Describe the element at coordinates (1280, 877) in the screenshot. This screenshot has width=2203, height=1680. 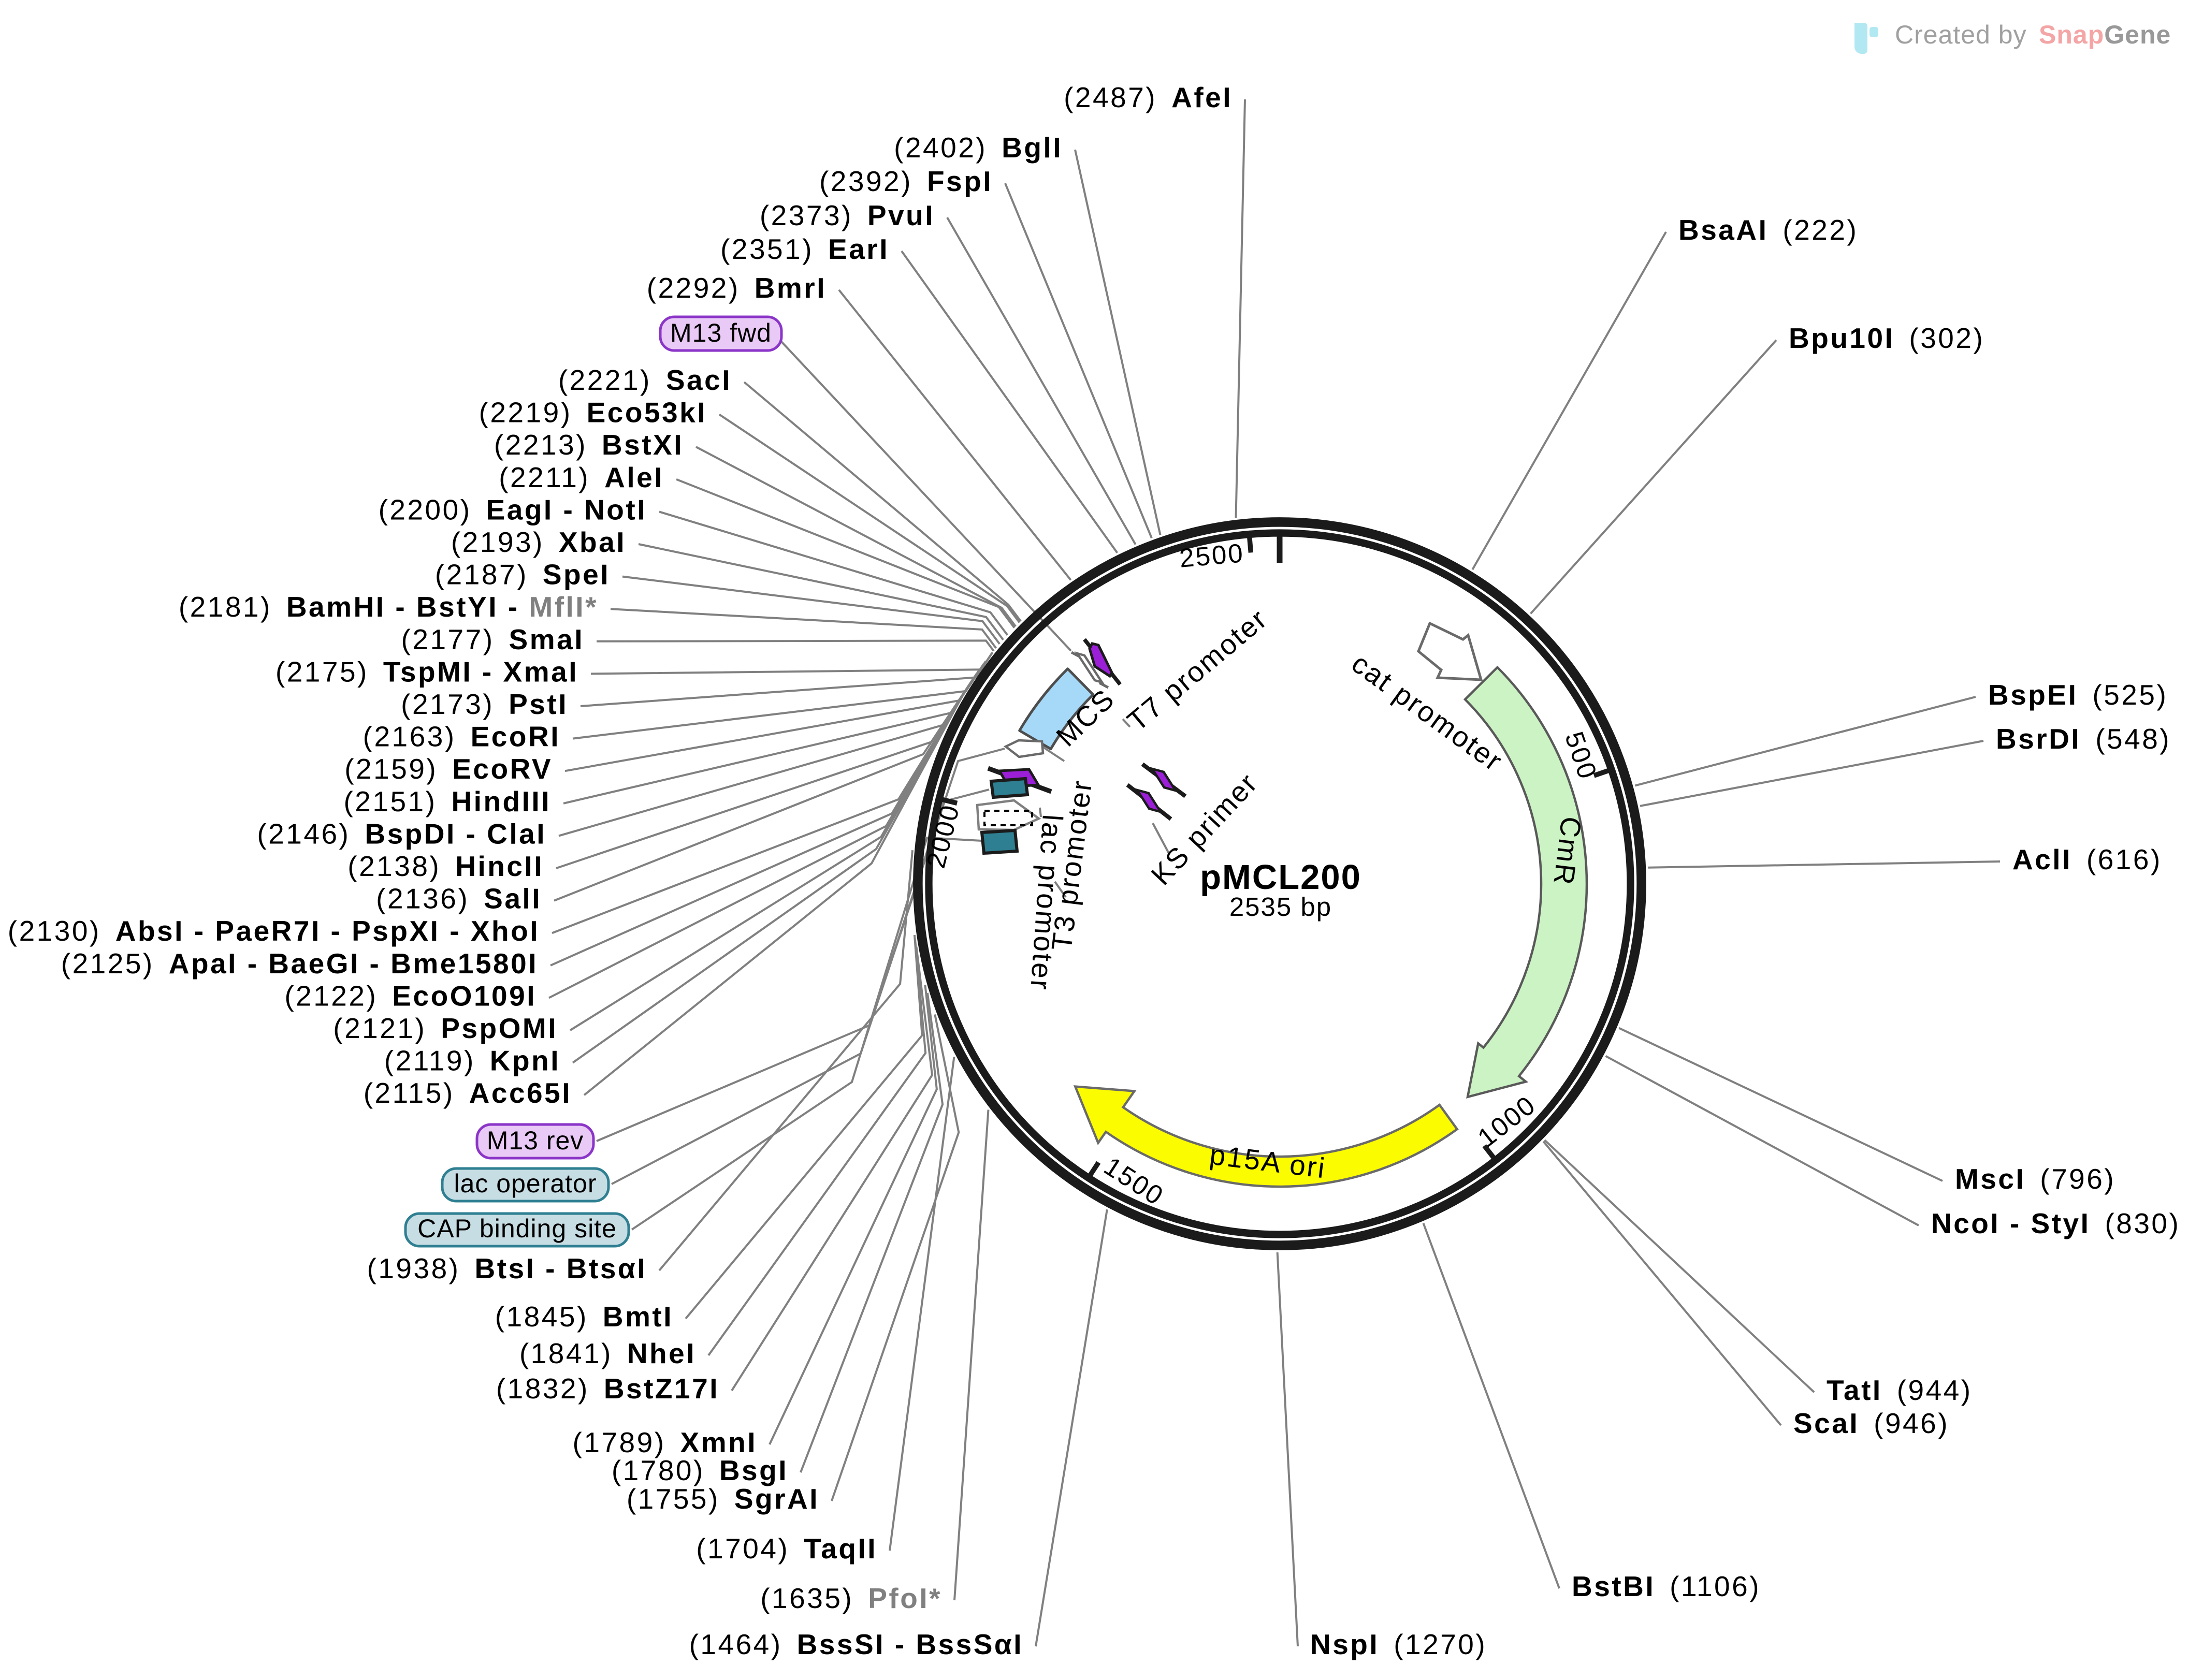
I see `svg-text: pMCL200` at that location.